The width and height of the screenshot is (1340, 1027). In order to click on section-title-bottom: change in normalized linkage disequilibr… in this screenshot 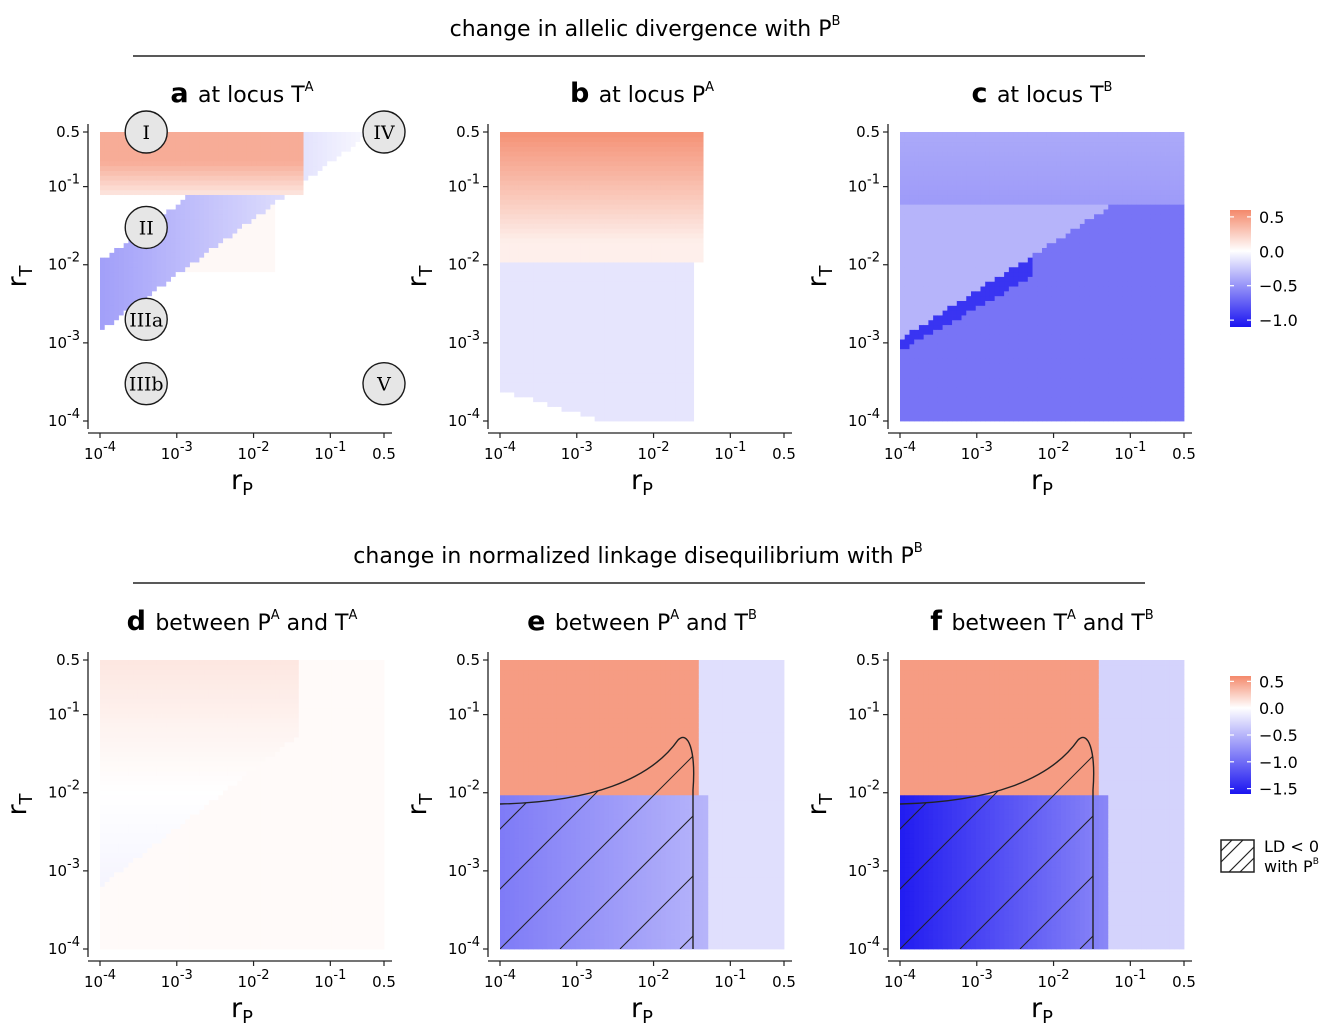, I will do `click(637, 555)`.